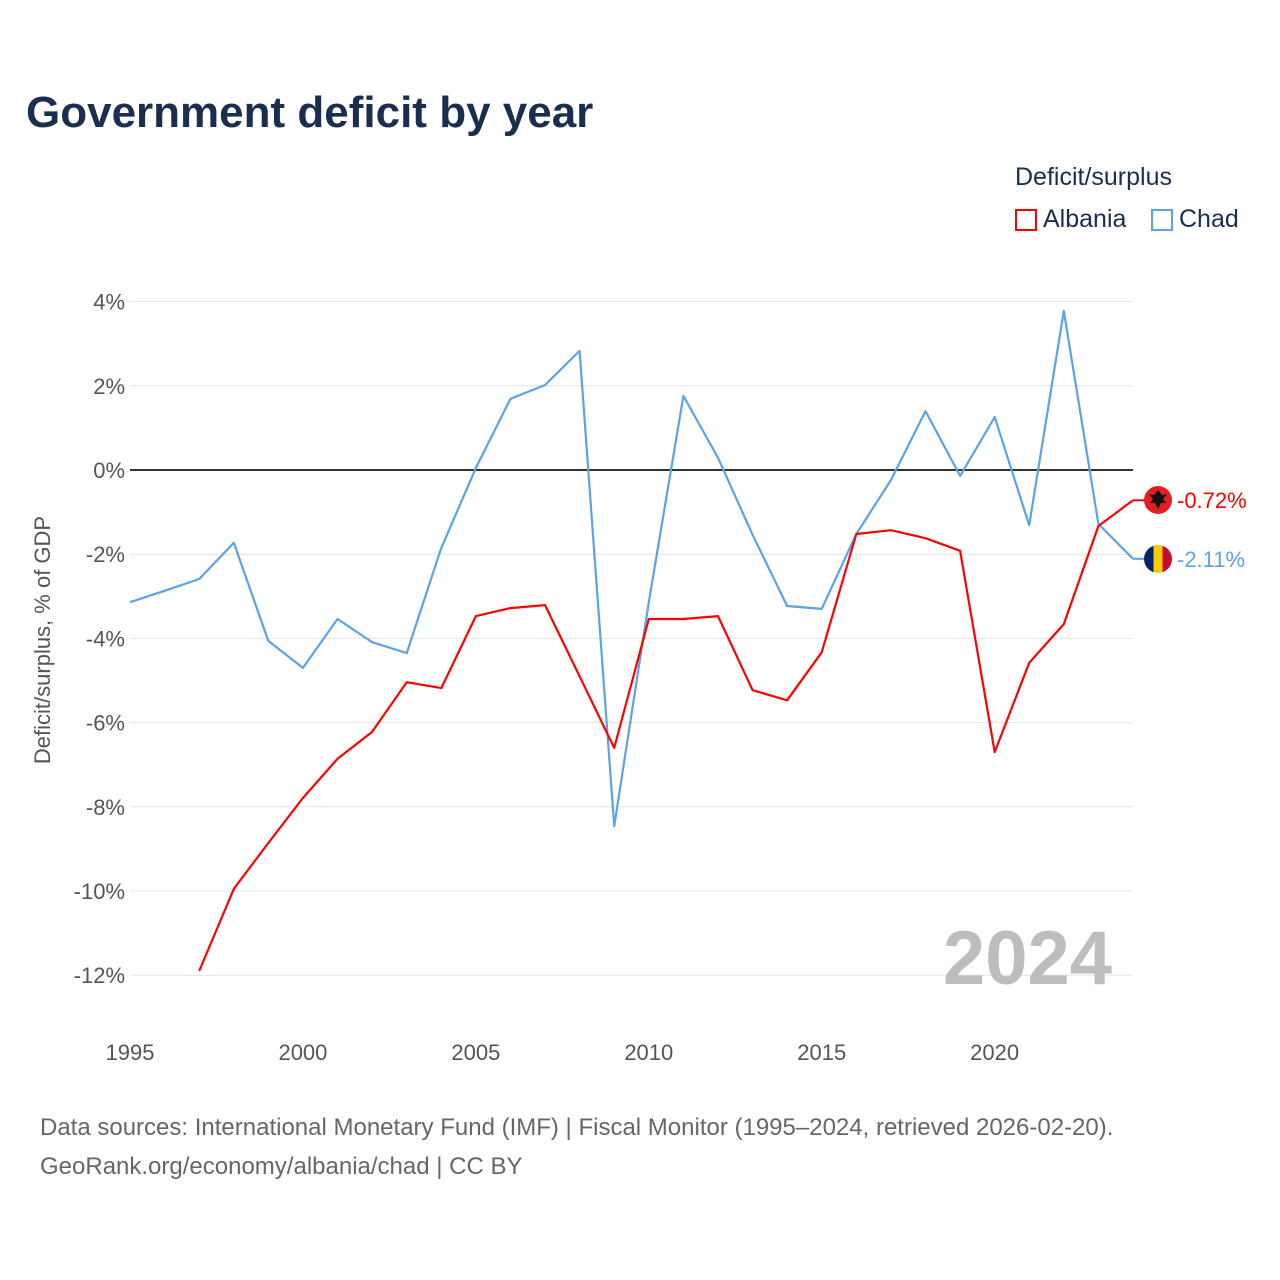 Image resolution: width=1280 pixels, height=1280 pixels. Describe the element at coordinates (475, 1052) in the screenshot. I see `x-tick-label: 2005` at that location.